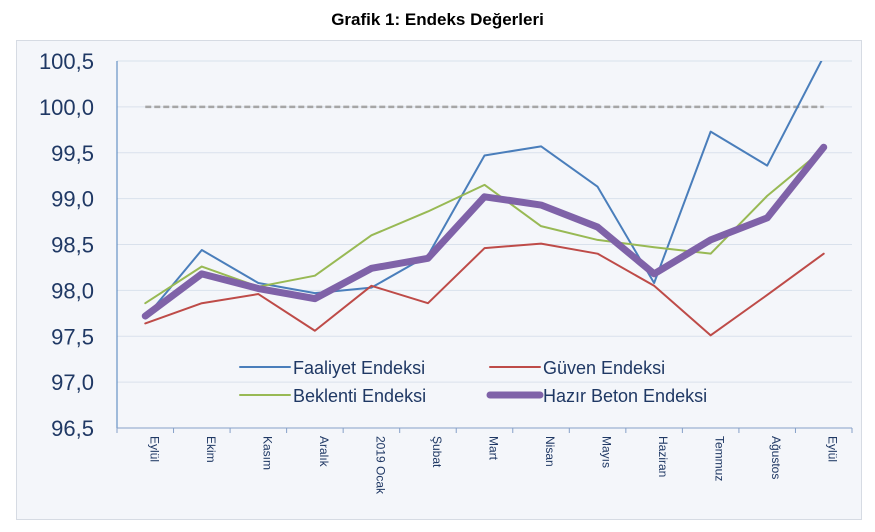  What do you see at coordinates (484, 289) in the screenshot?
I see `series-line-g-ven-endeksi` at bounding box center [484, 289].